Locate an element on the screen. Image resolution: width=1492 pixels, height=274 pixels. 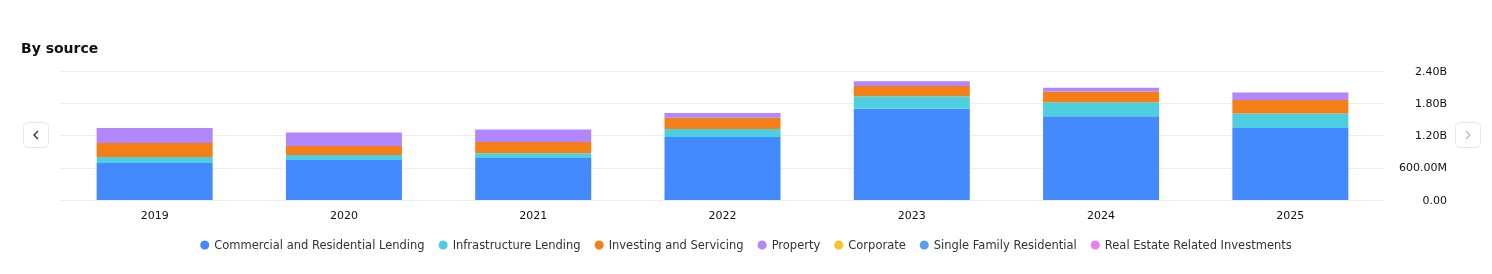
x-tick-label: 2023 is located at coordinates (911, 215).